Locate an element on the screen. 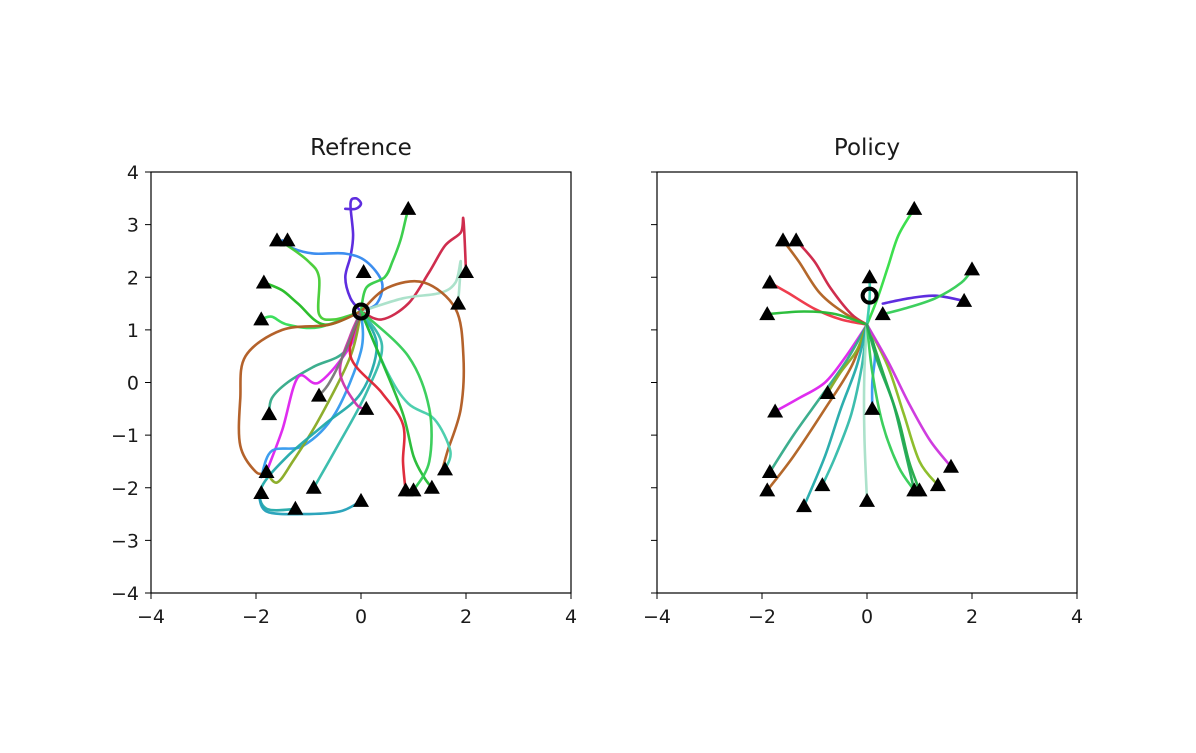 The width and height of the screenshot is (1196, 753). y-tick-label: 4 is located at coordinates (133, 173).